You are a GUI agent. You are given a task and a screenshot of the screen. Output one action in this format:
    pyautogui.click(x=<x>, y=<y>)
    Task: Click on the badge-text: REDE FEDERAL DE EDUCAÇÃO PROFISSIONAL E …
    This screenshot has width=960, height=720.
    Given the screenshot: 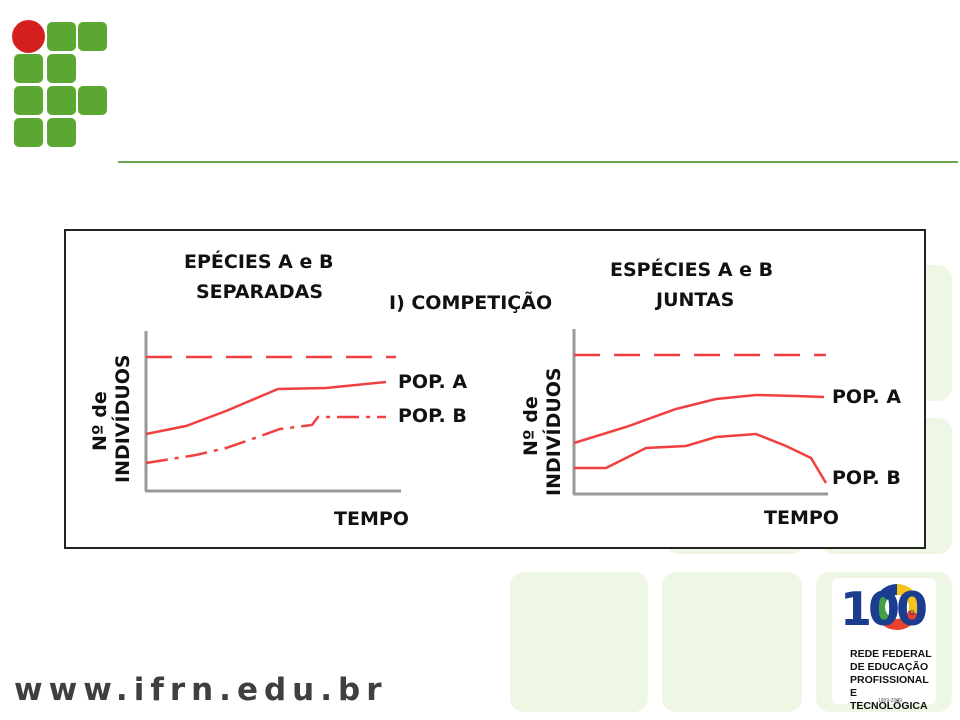 What is the action you would take?
    pyautogui.click(x=893, y=680)
    